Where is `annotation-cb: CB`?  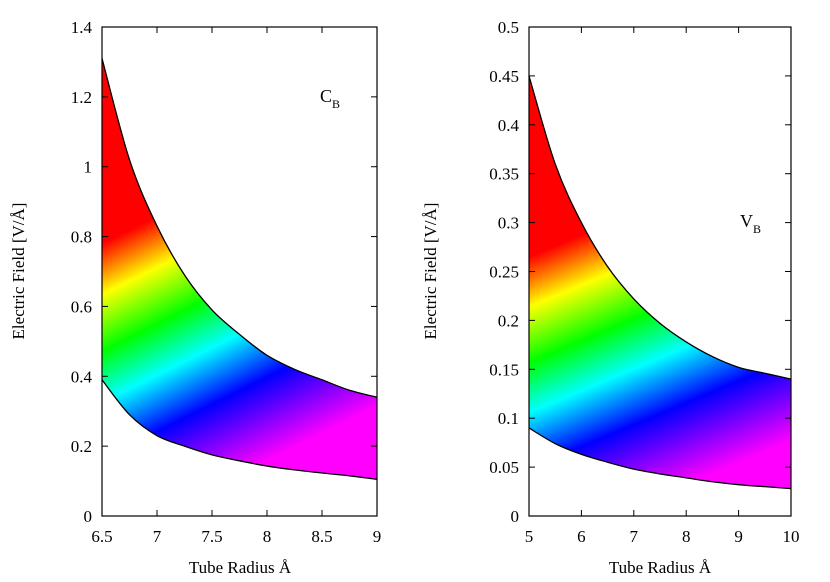
annotation-cb: CB is located at coordinates (330, 98).